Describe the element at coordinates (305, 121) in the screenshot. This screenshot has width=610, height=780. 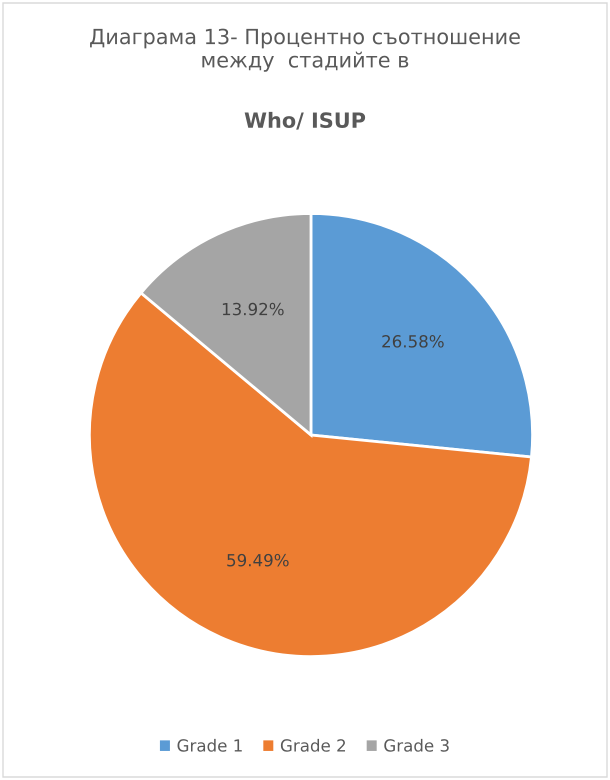
I see `chart-subtitle: Who/ ISUP` at that location.